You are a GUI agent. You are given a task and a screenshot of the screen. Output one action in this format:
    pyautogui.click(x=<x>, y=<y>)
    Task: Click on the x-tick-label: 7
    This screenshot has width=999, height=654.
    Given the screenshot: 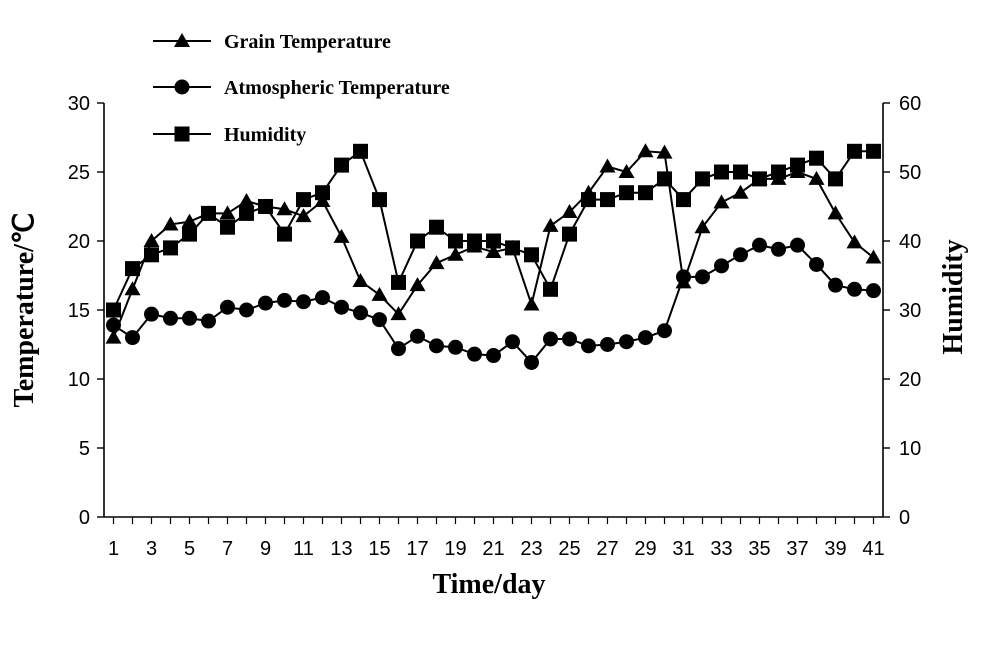 What is the action you would take?
    pyautogui.click(x=227, y=549)
    